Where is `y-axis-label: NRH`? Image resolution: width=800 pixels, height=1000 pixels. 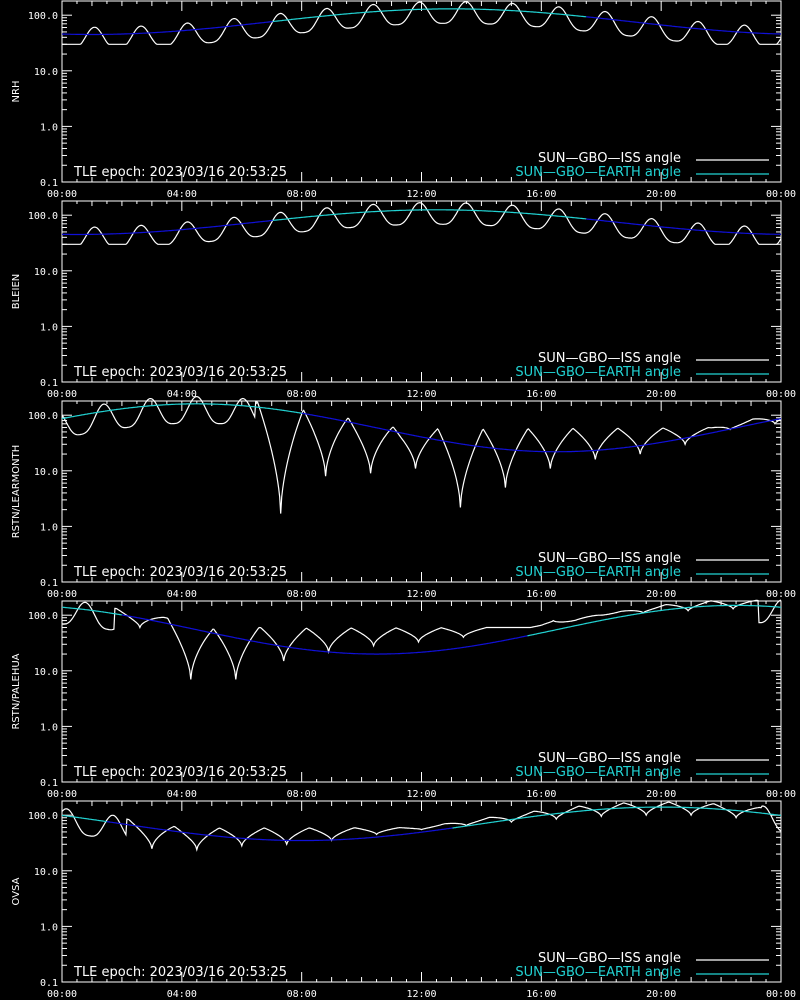 y-axis-label: NRH is located at coordinates (16, 92).